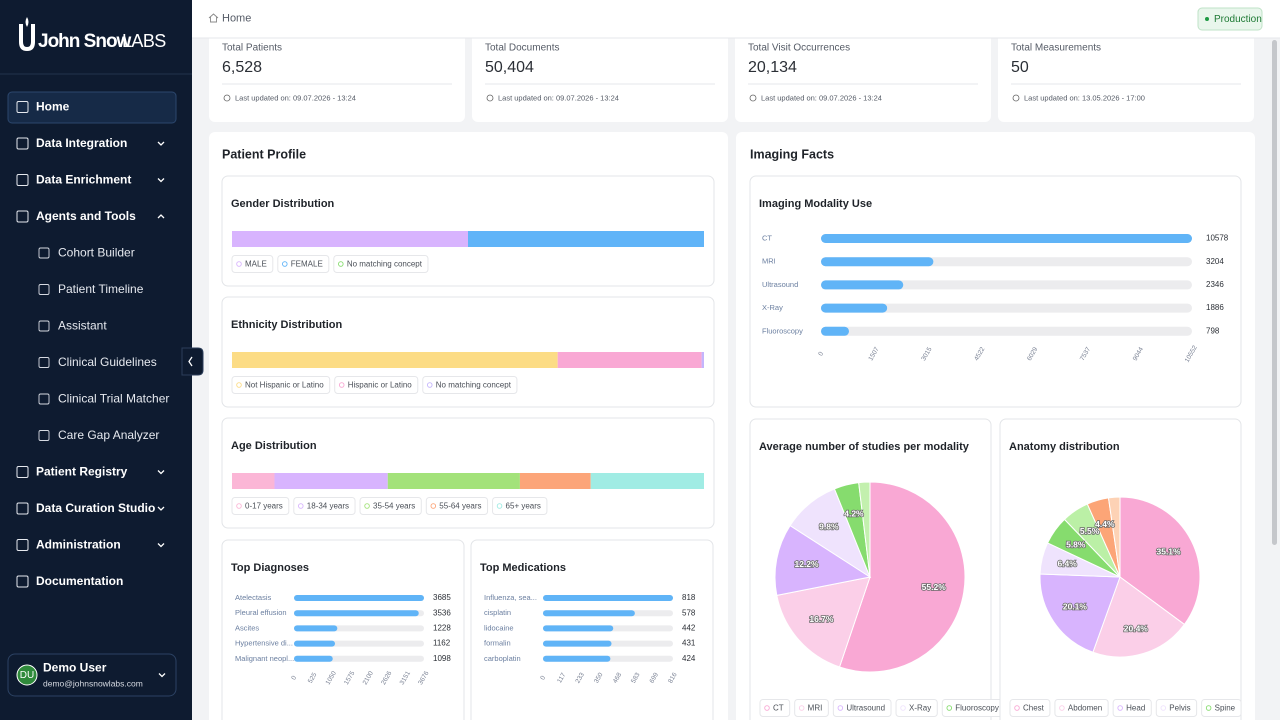  I want to click on breadcrumb: Home, so click(236, 18).